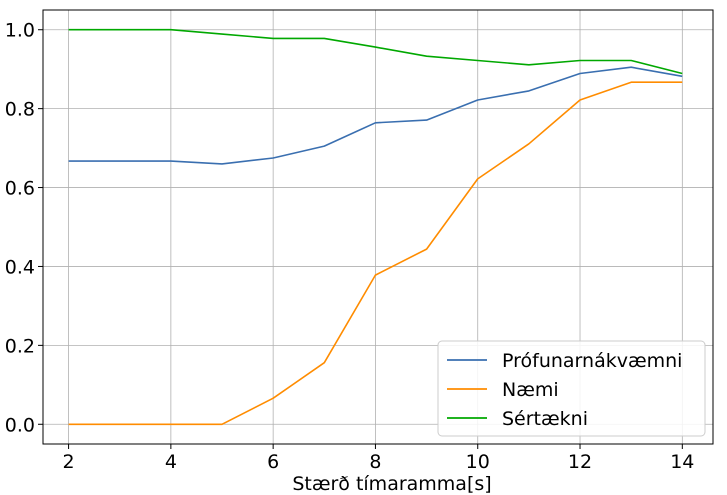 The image size is (727, 495). I want to click on legend: Prófunarnákvæmni Næmi Sértækni, so click(571, 388).